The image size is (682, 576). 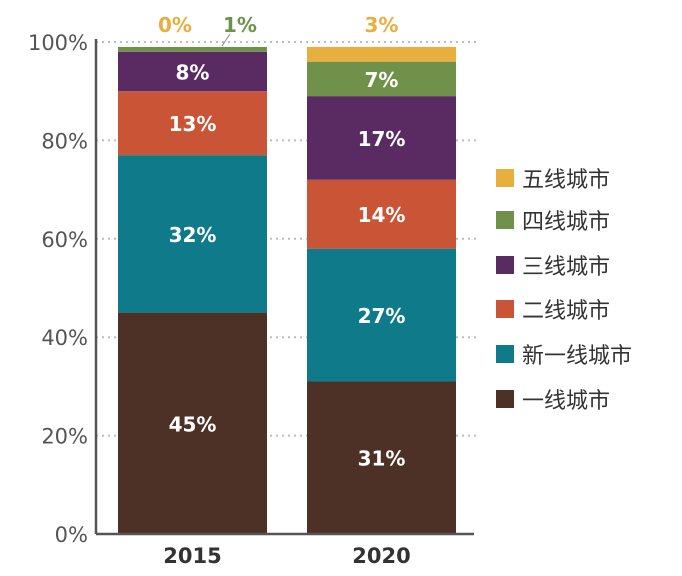 What do you see at coordinates (226, 40) in the screenshot?
I see `leader-line` at bounding box center [226, 40].